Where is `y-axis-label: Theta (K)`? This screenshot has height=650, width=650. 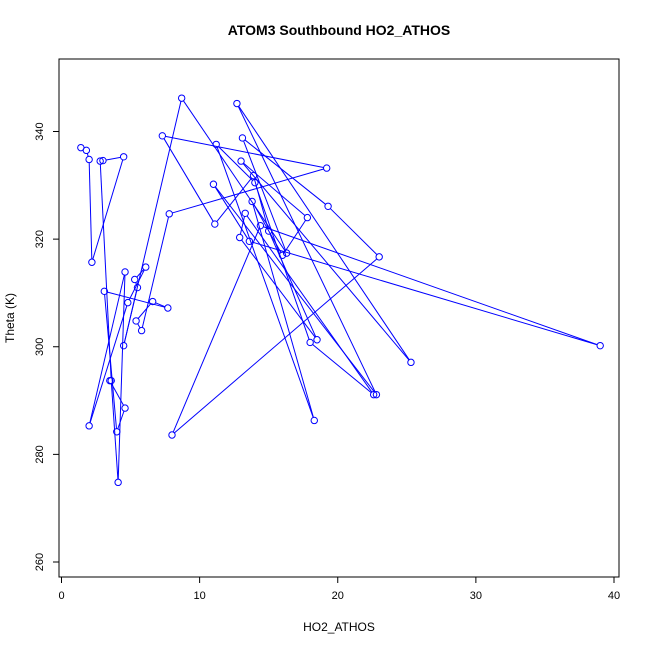 y-axis-label: Theta (K) is located at coordinates (10, 318).